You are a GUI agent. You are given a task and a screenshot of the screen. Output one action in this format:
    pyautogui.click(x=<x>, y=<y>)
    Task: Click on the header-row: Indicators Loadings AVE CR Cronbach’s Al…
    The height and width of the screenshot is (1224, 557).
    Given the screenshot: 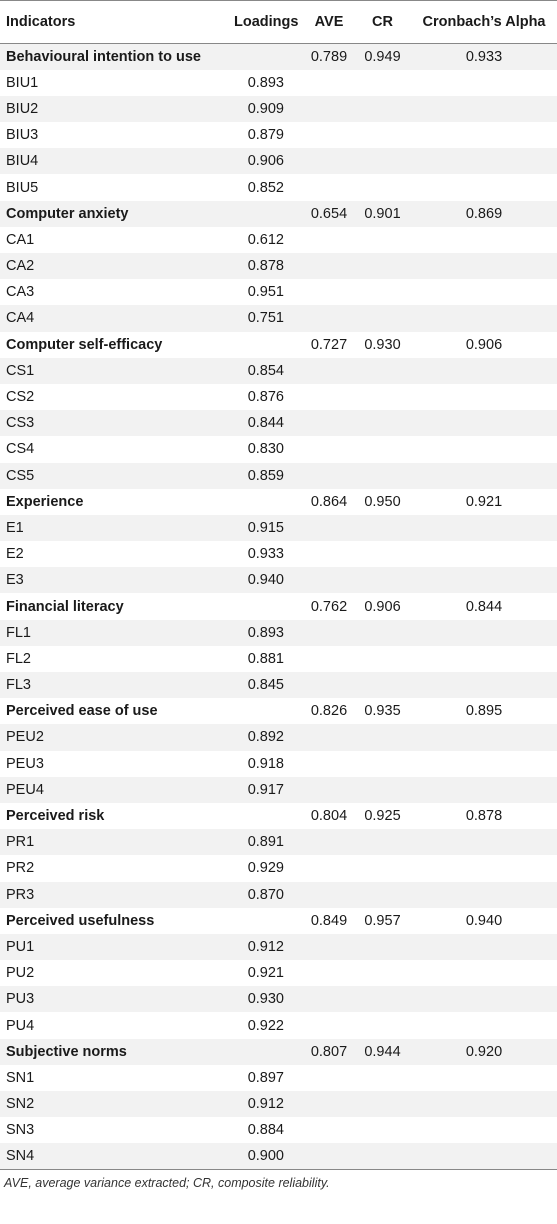 What is the action you would take?
    pyautogui.click(x=278, y=22)
    